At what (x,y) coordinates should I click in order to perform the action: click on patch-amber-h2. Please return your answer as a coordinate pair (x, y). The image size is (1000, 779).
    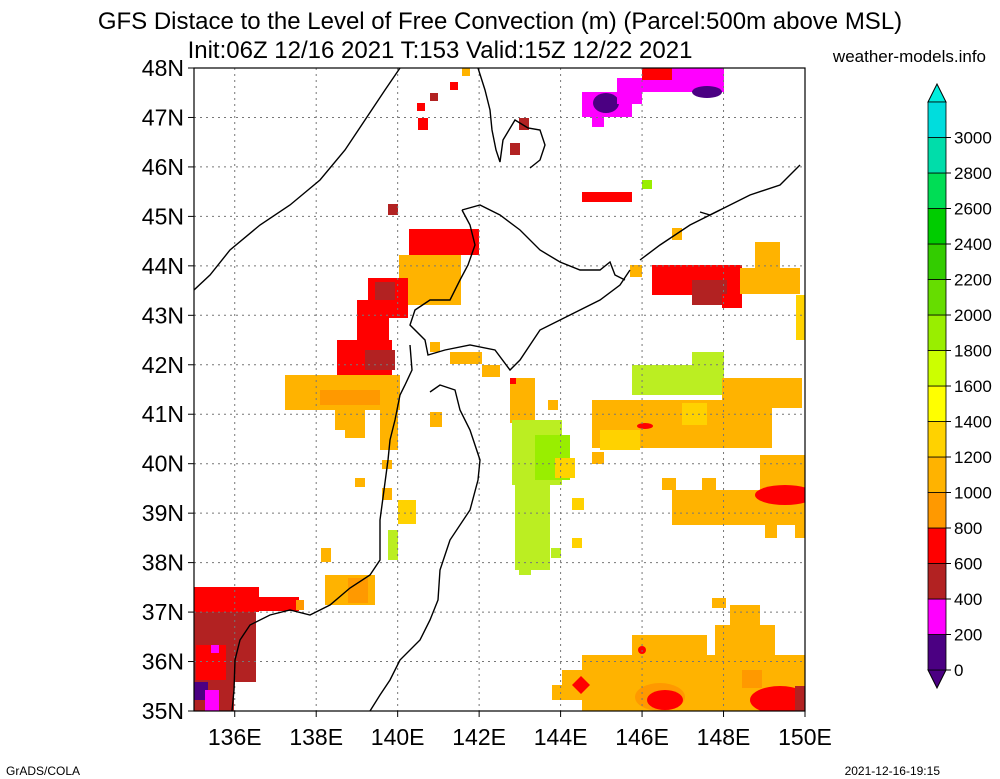
    Looking at the image, I should click on (491, 371).